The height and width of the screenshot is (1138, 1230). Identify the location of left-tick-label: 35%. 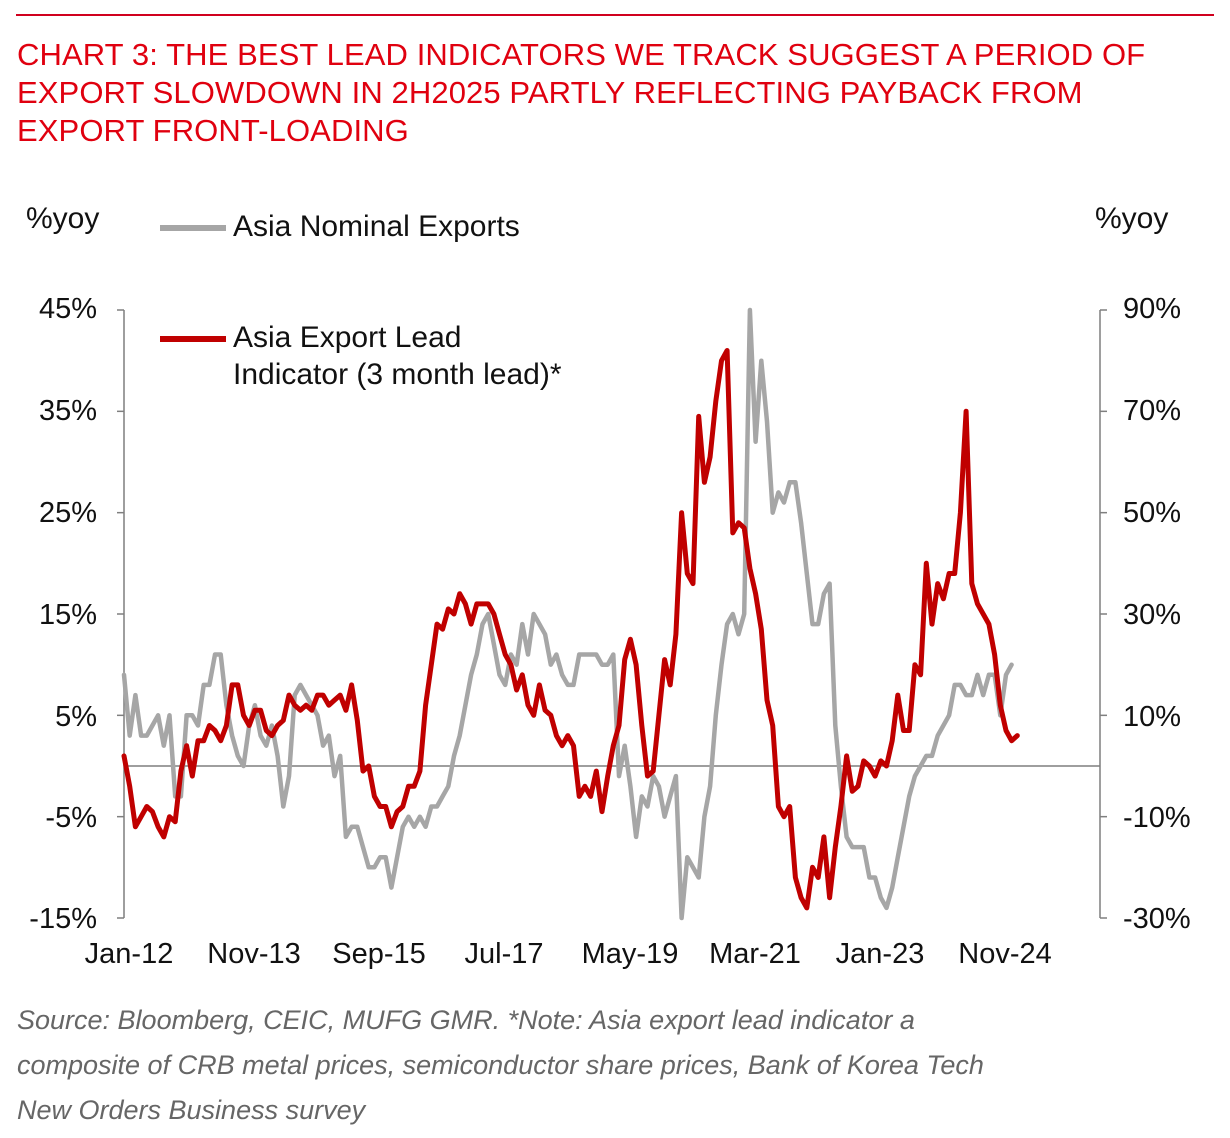
(67, 411).